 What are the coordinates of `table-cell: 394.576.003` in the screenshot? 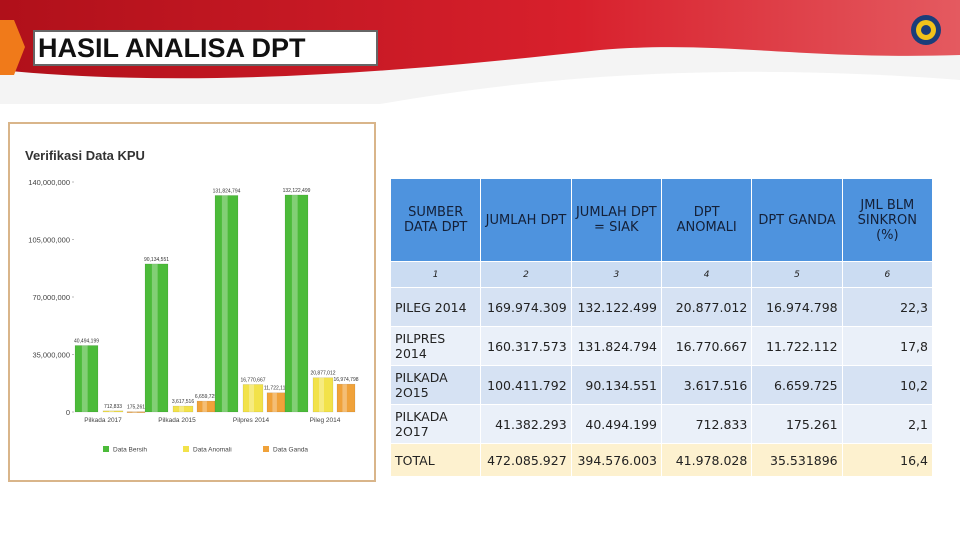 It's located at (616, 460).